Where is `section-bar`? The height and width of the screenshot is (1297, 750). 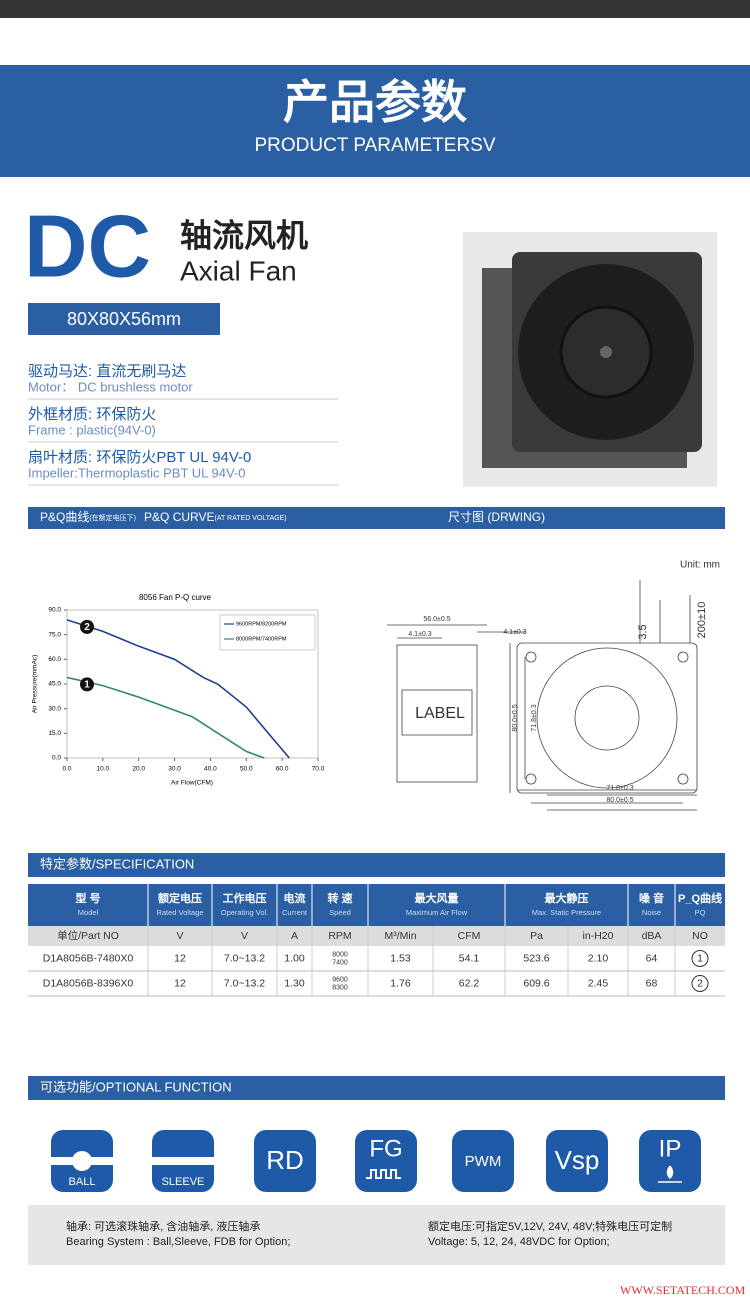 section-bar is located at coordinates (376, 518).